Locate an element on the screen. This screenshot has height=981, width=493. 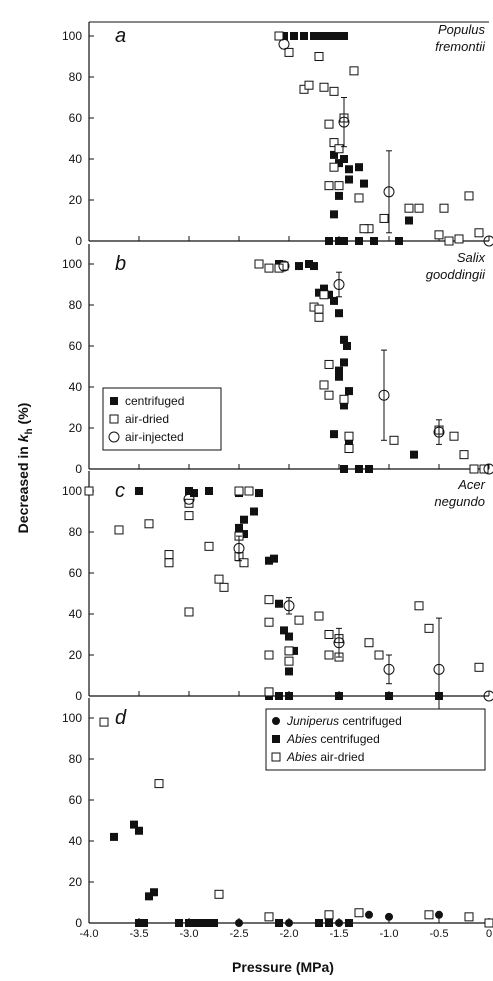
x-tick-label: -2.0 is located at coordinates (289, 934).